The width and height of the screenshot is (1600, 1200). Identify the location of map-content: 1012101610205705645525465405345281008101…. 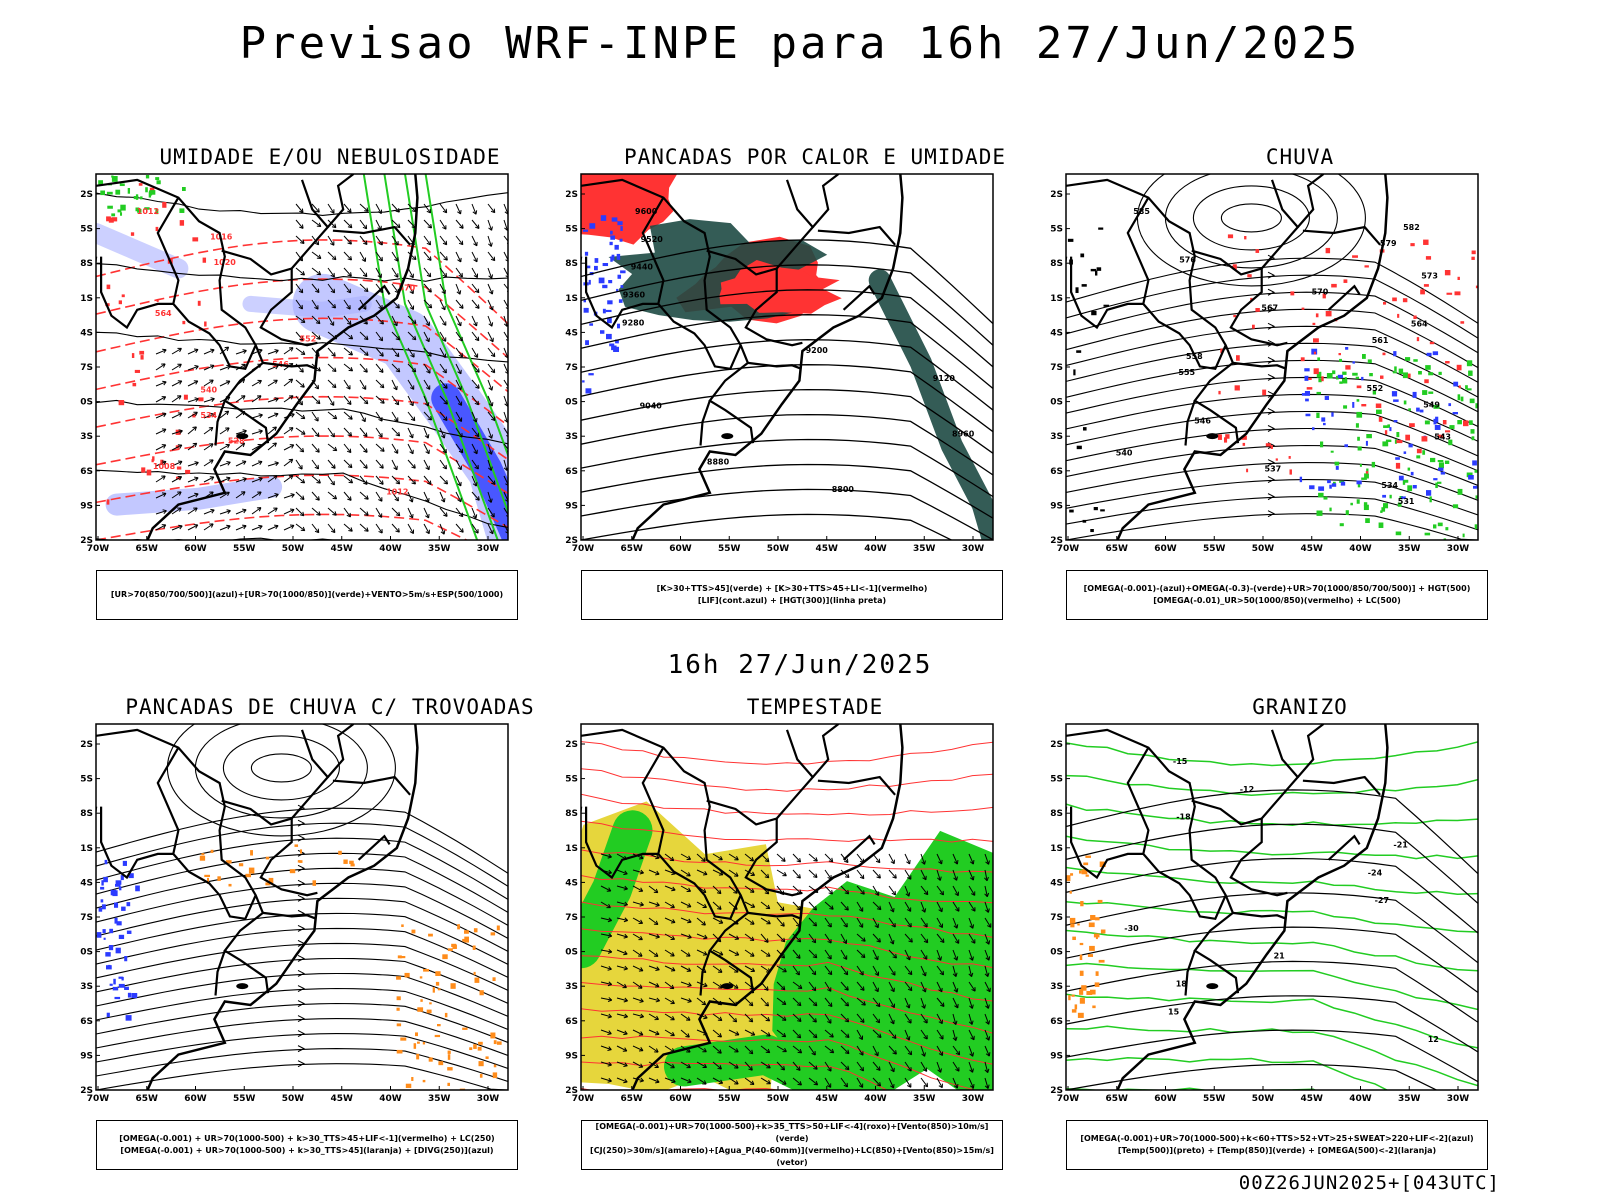
(302, 357).